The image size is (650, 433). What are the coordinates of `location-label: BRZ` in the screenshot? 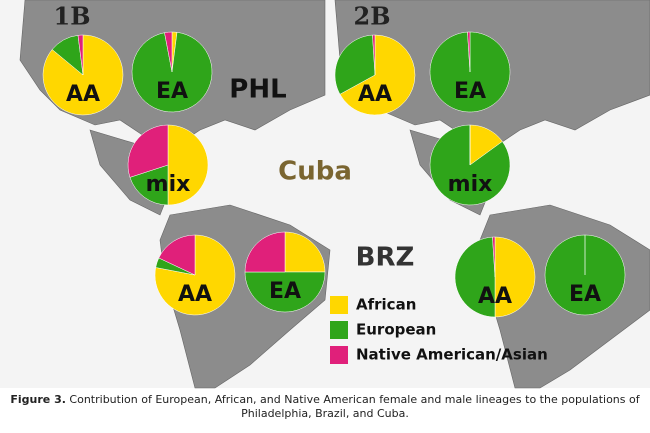 It's located at (385, 258).